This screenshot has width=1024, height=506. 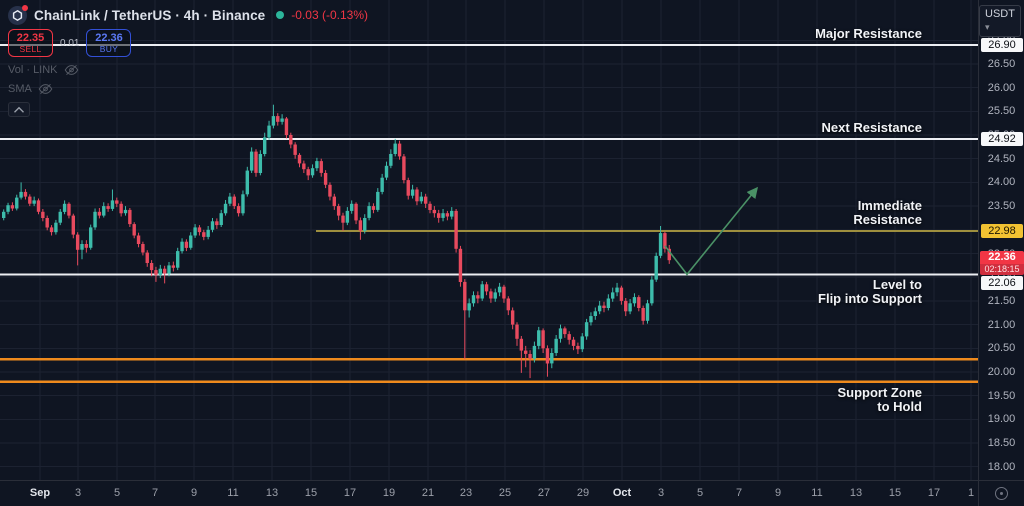 What do you see at coordinates (18, 14) in the screenshot?
I see `symbol-logo` at bounding box center [18, 14].